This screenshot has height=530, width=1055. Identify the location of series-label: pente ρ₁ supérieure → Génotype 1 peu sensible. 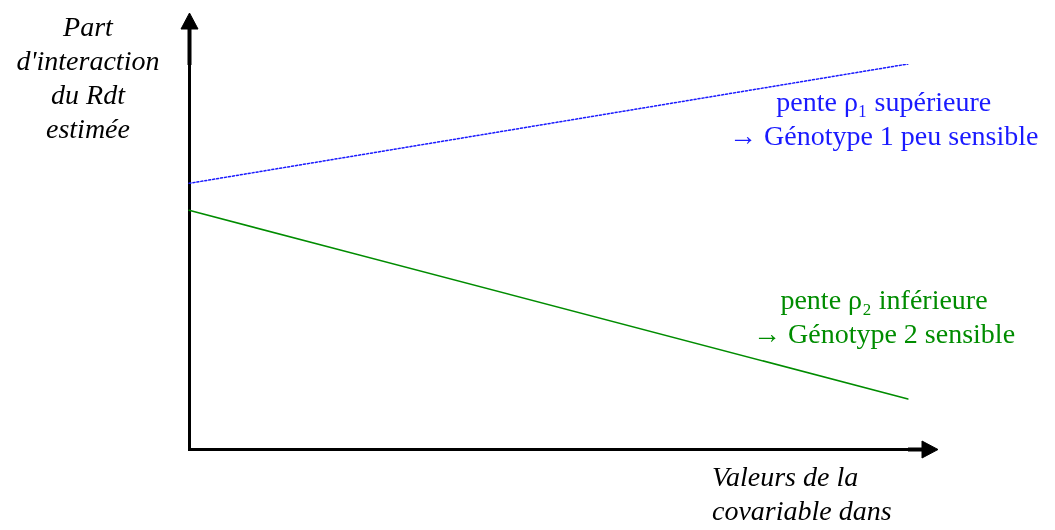
(884, 118).